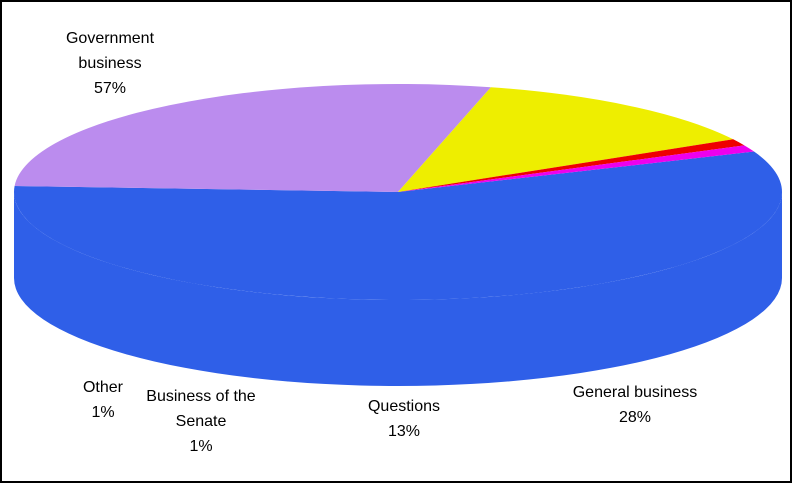 Image resolution: width=792 pixels, height=483 pixels. I want to click on slice-label: Government business 57%, so click(110, 63).